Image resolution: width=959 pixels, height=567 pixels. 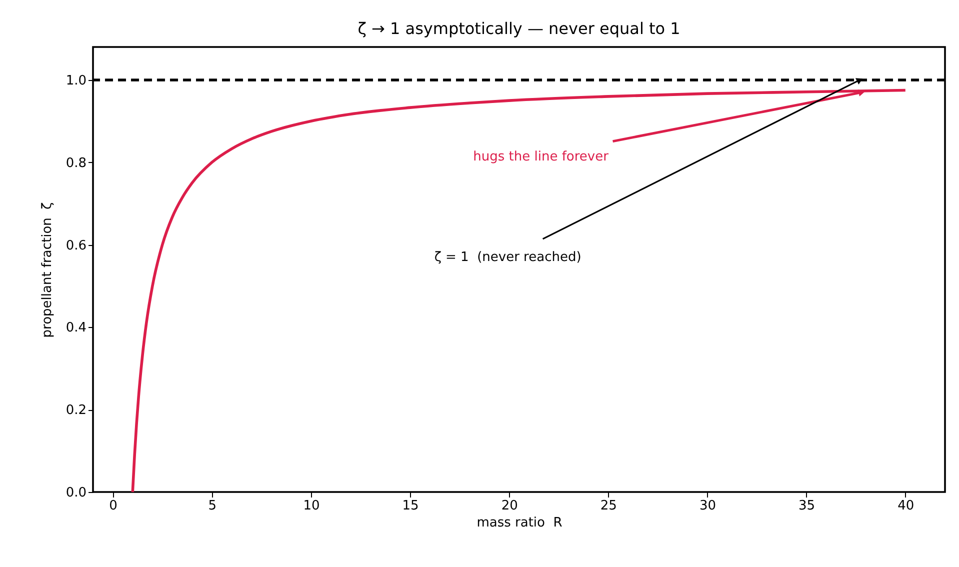 What do you see at coordinates (807, 506) in the screenshot?
I see `x-tick-label: 35` at bounding box center [807, 506].